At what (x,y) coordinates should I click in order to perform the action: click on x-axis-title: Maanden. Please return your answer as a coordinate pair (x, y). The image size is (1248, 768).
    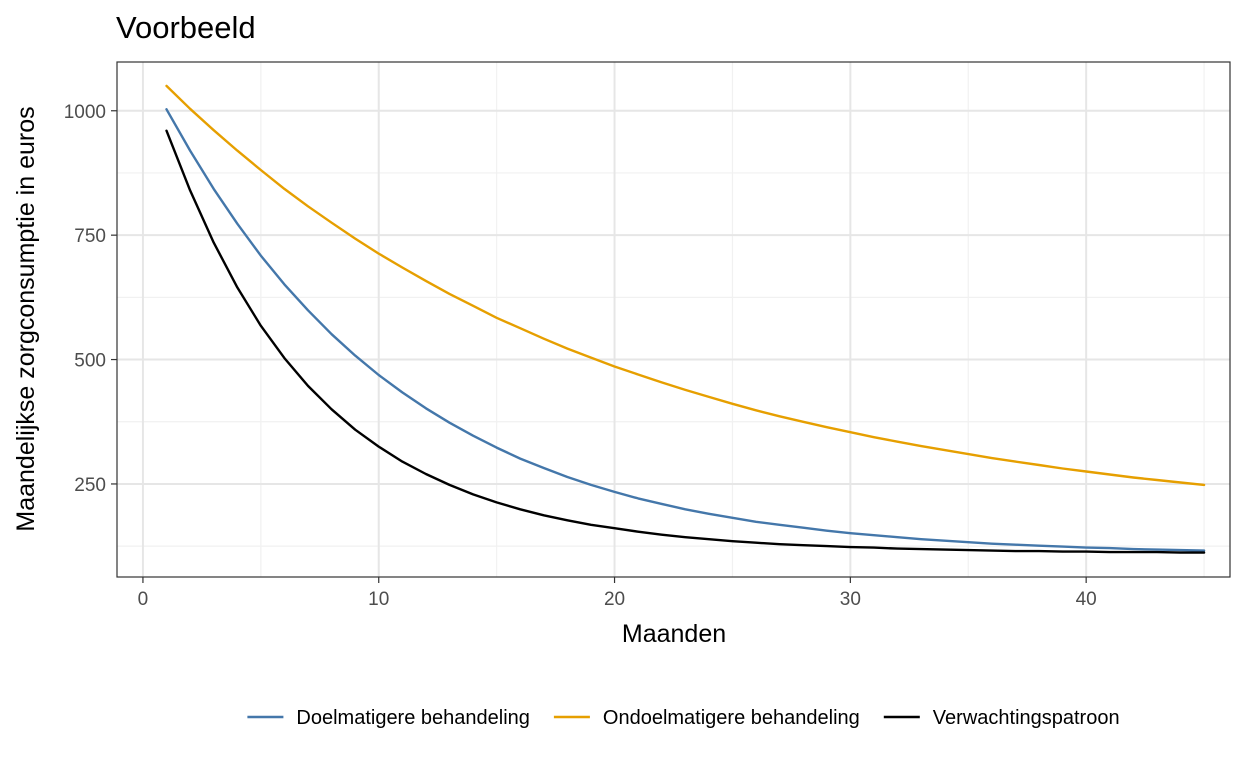
    Looking at the image, I should click on (674, 634).